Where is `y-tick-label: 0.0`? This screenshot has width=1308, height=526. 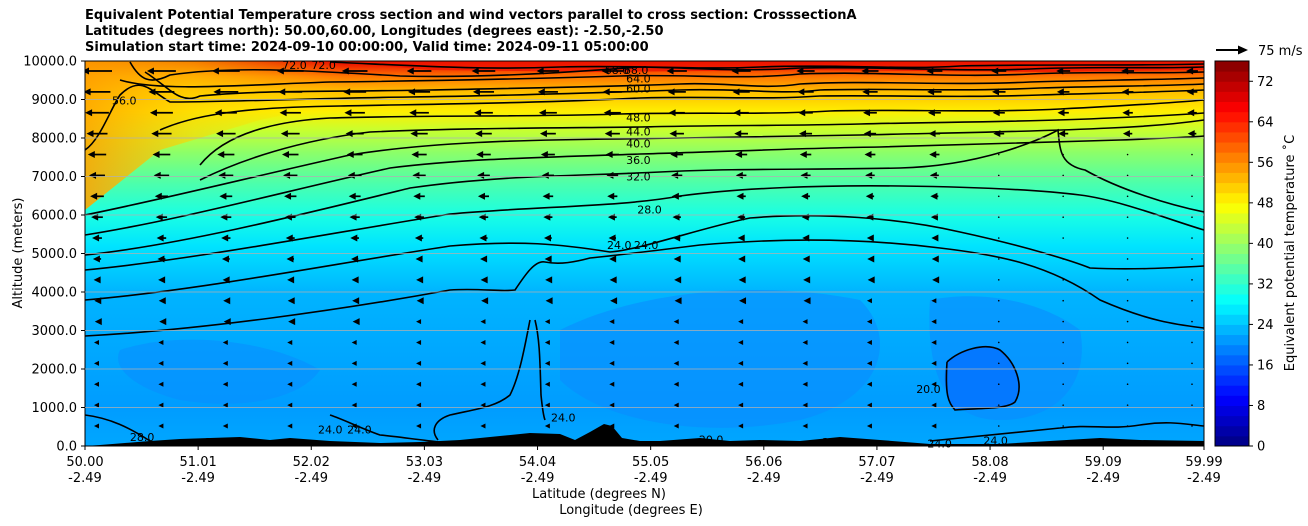 y-tick-label: 0.0 is located at coordinates (66, 447).